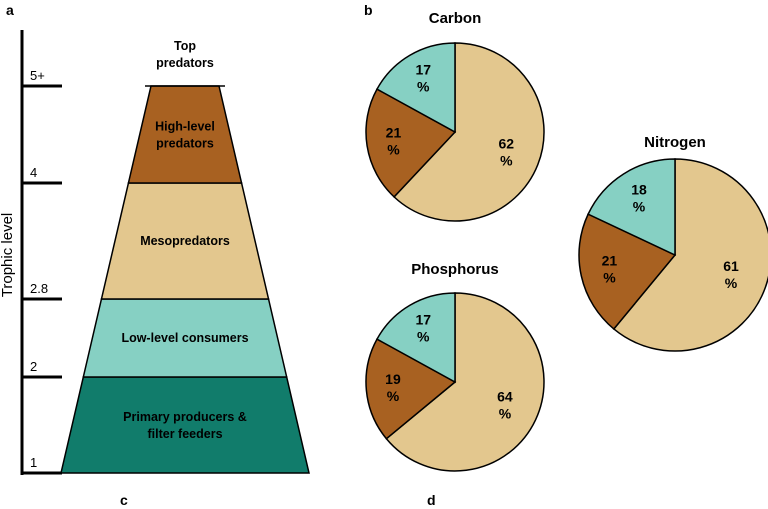 Image resolution: width=768 pixels, height=509 pixels. Describe the element at coordinates (185, 63) in the screenshot. I see `top-predators-label-line: predators` at that location.